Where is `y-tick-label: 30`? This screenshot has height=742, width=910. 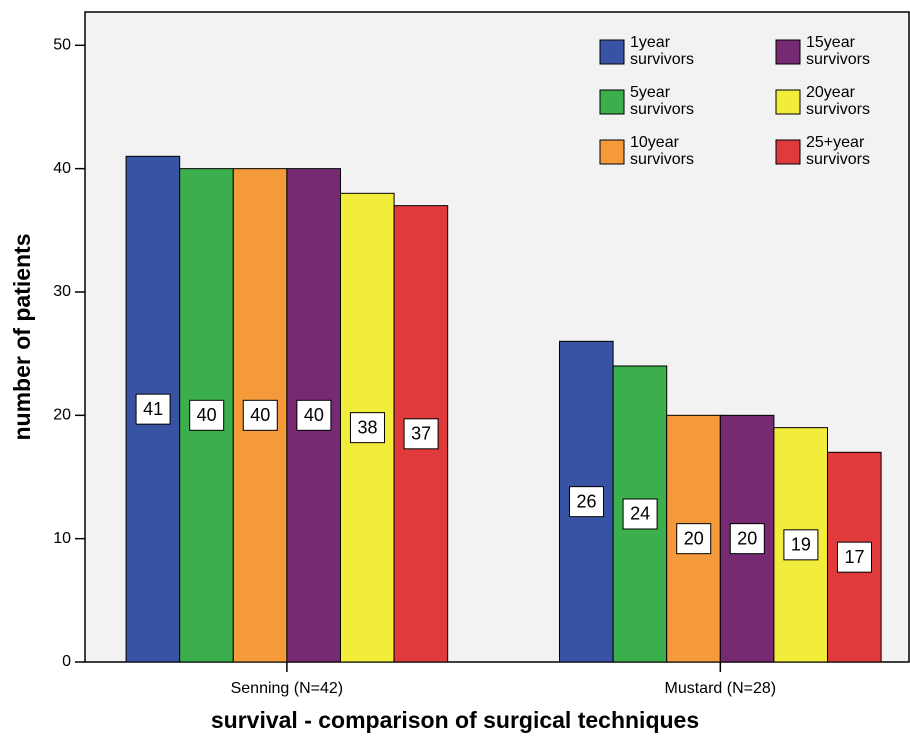
y-tick-label: 30 is located at coordinates (62, 291).